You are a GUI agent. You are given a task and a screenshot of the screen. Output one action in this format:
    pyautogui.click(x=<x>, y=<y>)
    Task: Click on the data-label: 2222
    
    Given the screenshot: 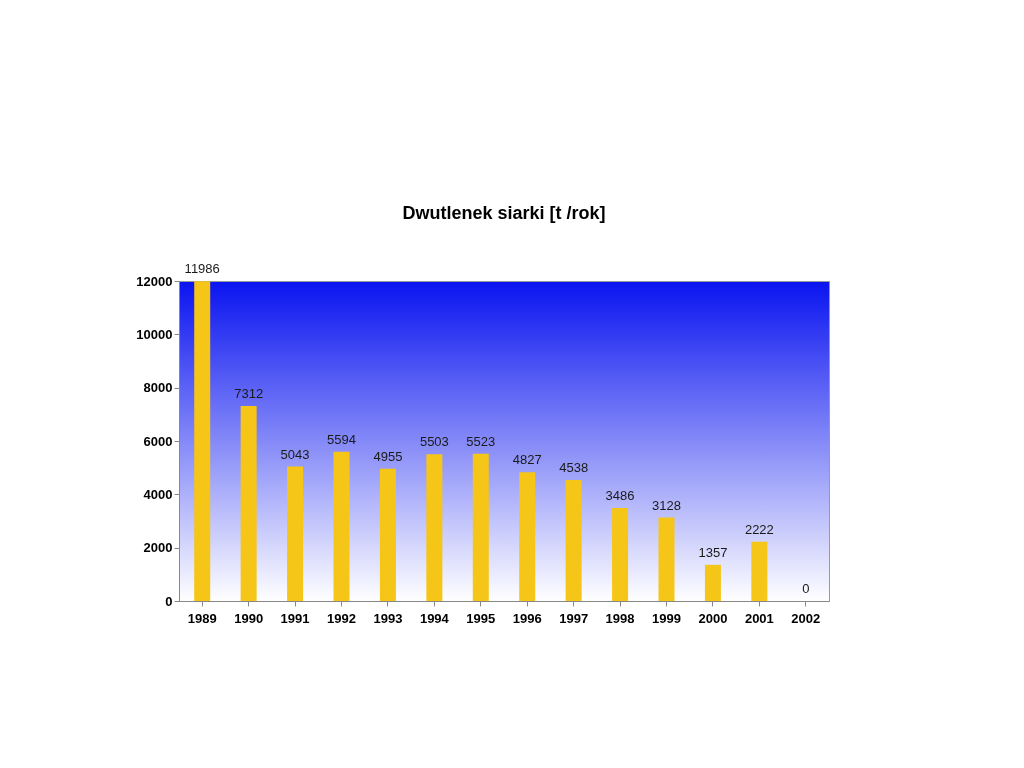 What is the action you would take?
    pyautogui.click(x=759, y=529)
    